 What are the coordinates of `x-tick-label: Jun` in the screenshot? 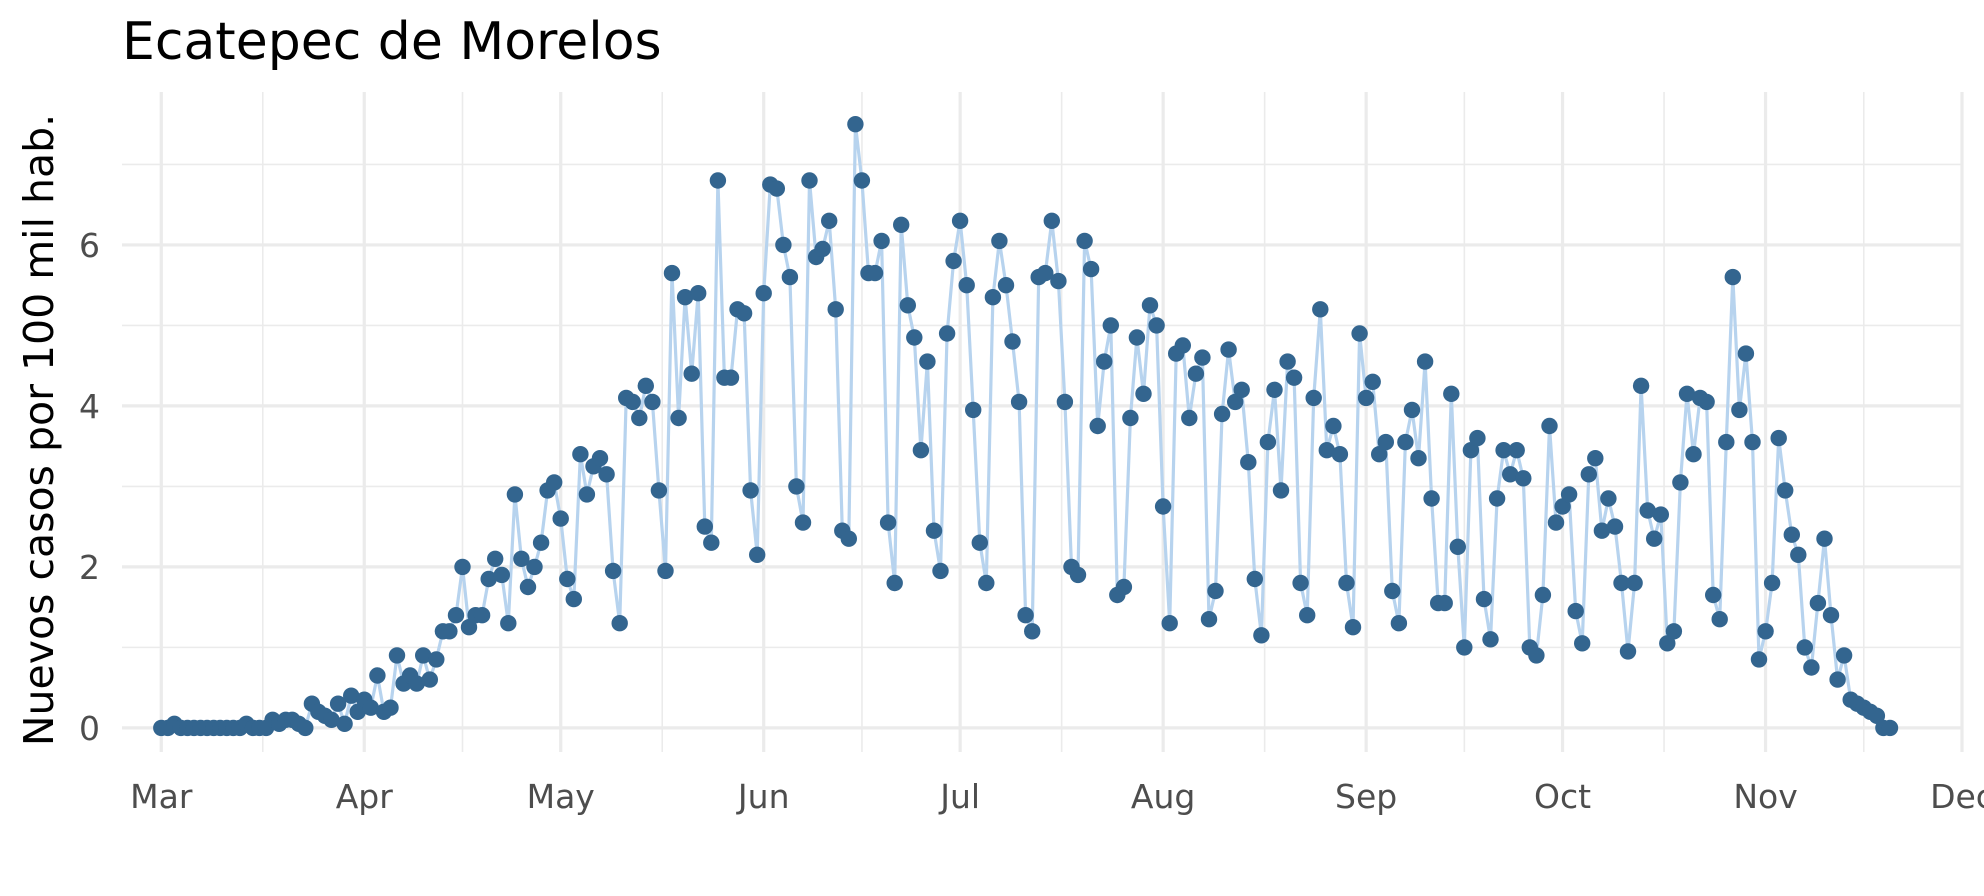 It's located at (763, 796).